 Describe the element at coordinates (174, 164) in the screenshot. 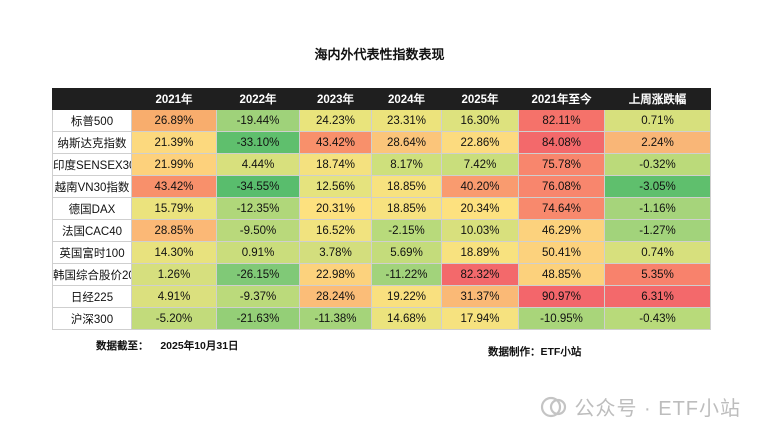

I see `return-cell: 21.99%` at that location.